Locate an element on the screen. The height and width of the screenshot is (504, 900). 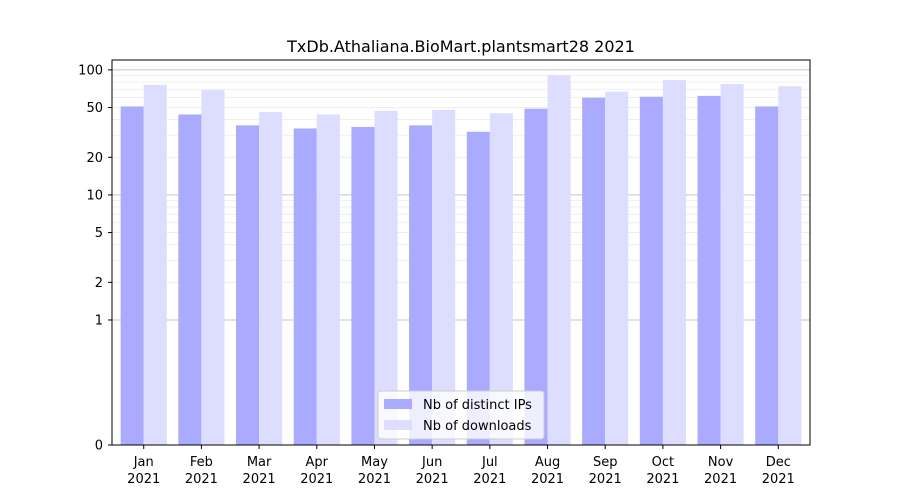
legend-label: Nb of downloads is located at coordinates (477, 426).